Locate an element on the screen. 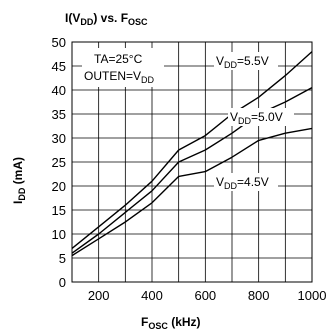 This screenshot has width=327, height=331. y-tick-labels: 0 5 10 15 20 25 30 35 40 45 50 is located at coordinates (59, 162).